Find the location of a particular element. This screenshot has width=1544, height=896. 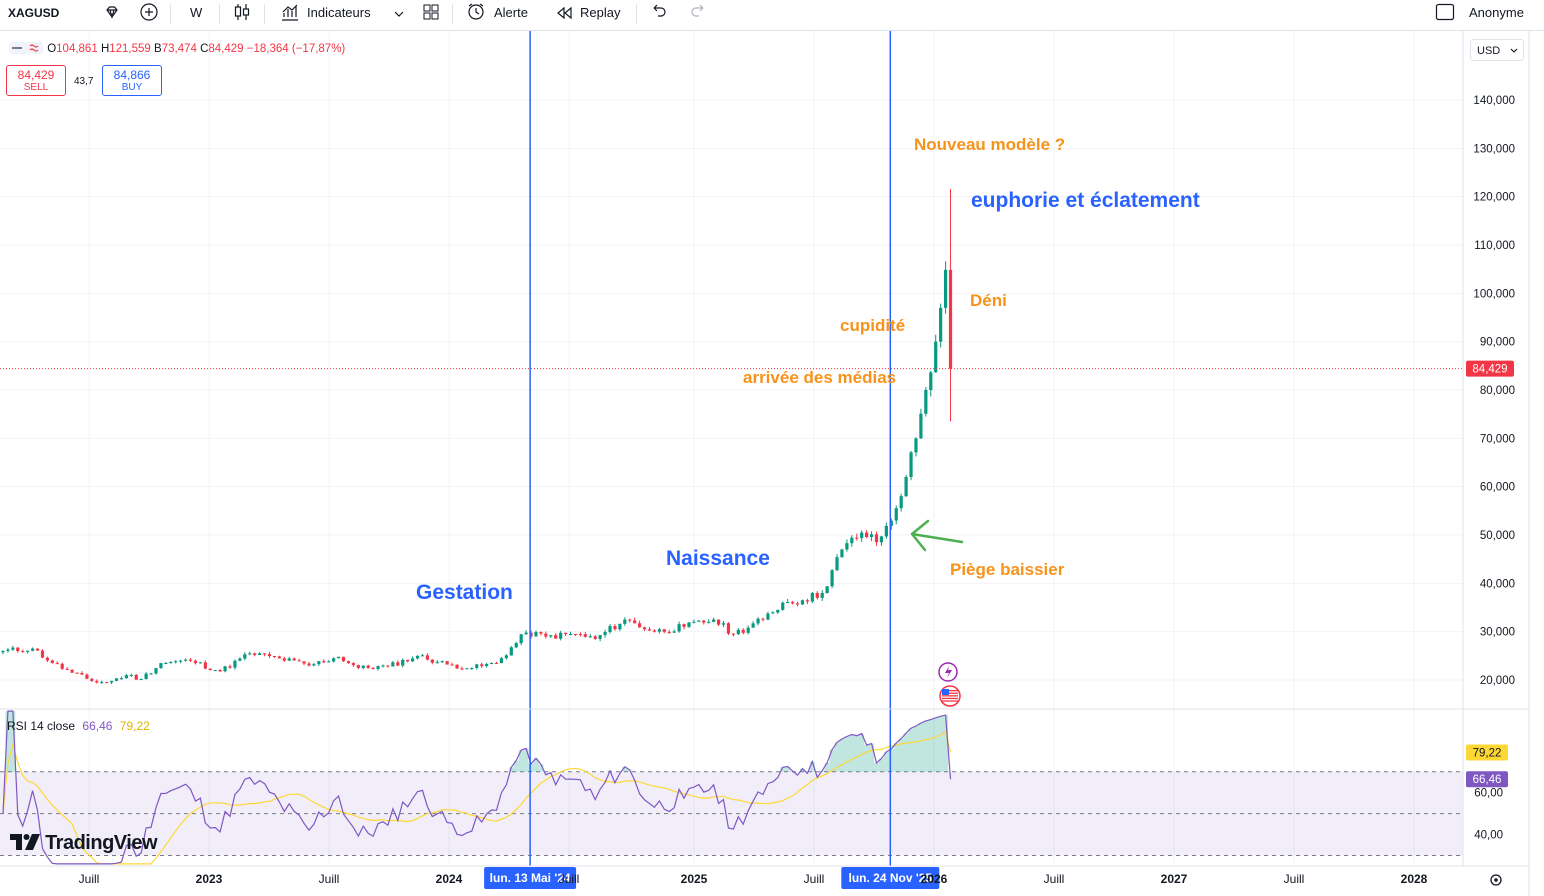

layout-icon is located at coordinates (431, 17).